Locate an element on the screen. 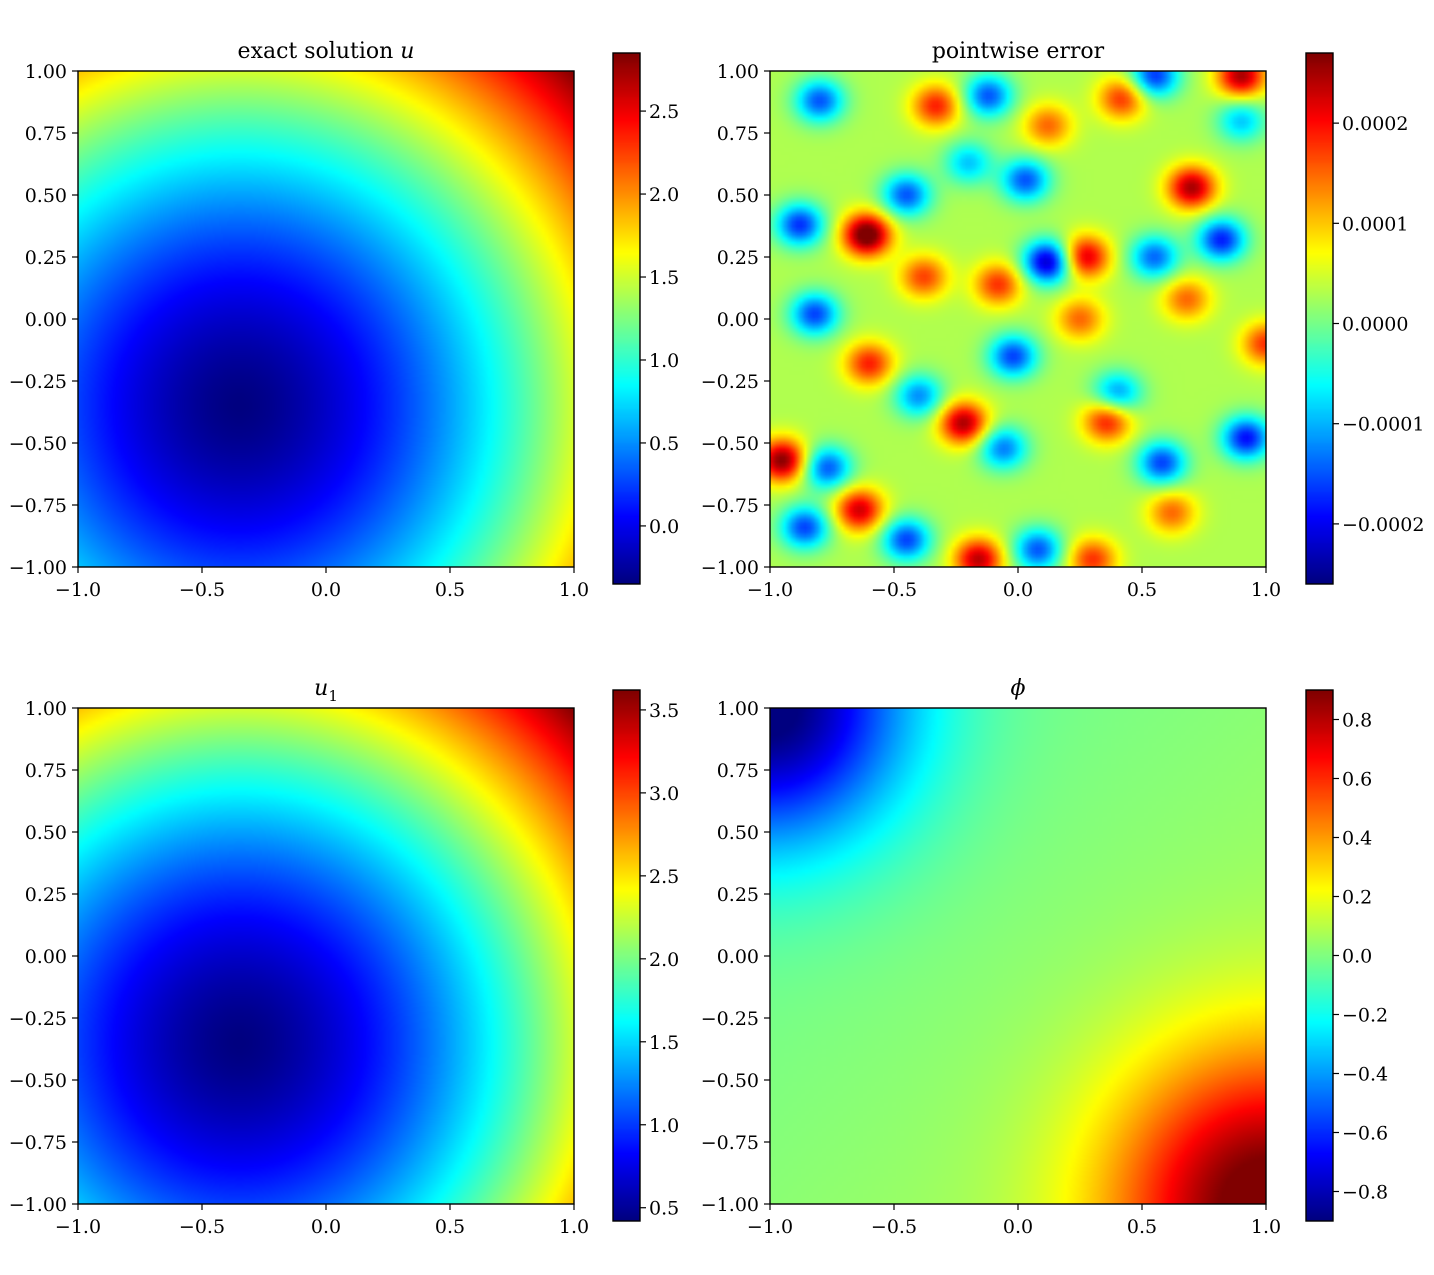 The width and height of the screenshot is (1434, 1275). colorbar-tick-label: 0.0002 is located at coordinates (1375, 124).